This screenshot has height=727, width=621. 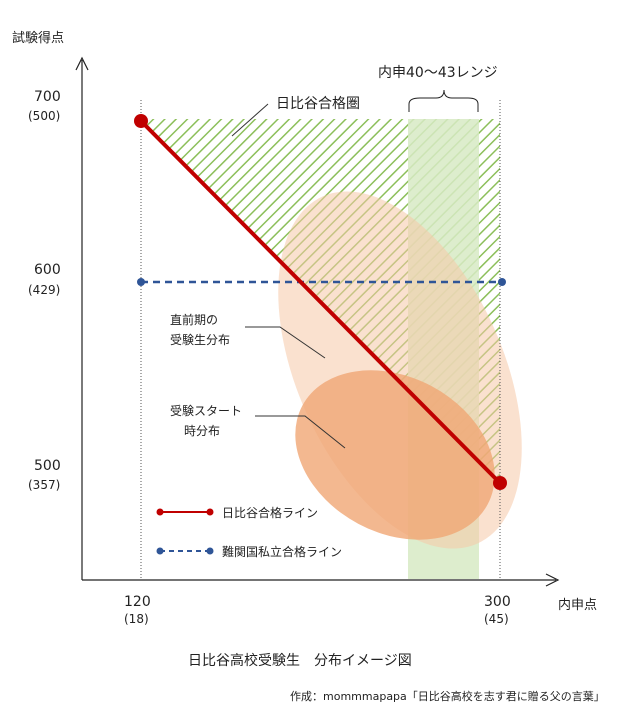 What do you see at coordinates (250, 120) in the screenshot?
I see `pass-zone-leader` at bounding box center [250, 120].